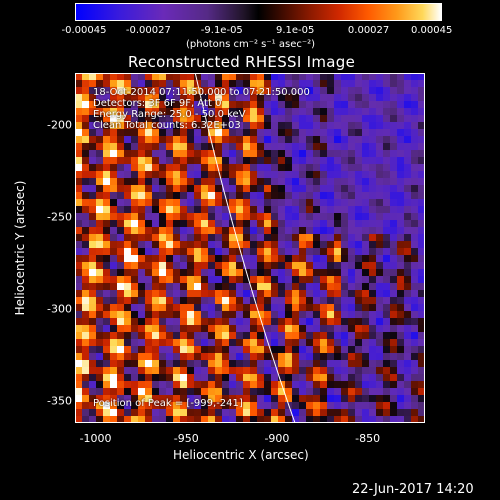 This screenshot has width=500, height=500. Describe the element at coordinates (148, 30) in the screenshot. I see `colorbar-tick-label: -0.00027` at that location.